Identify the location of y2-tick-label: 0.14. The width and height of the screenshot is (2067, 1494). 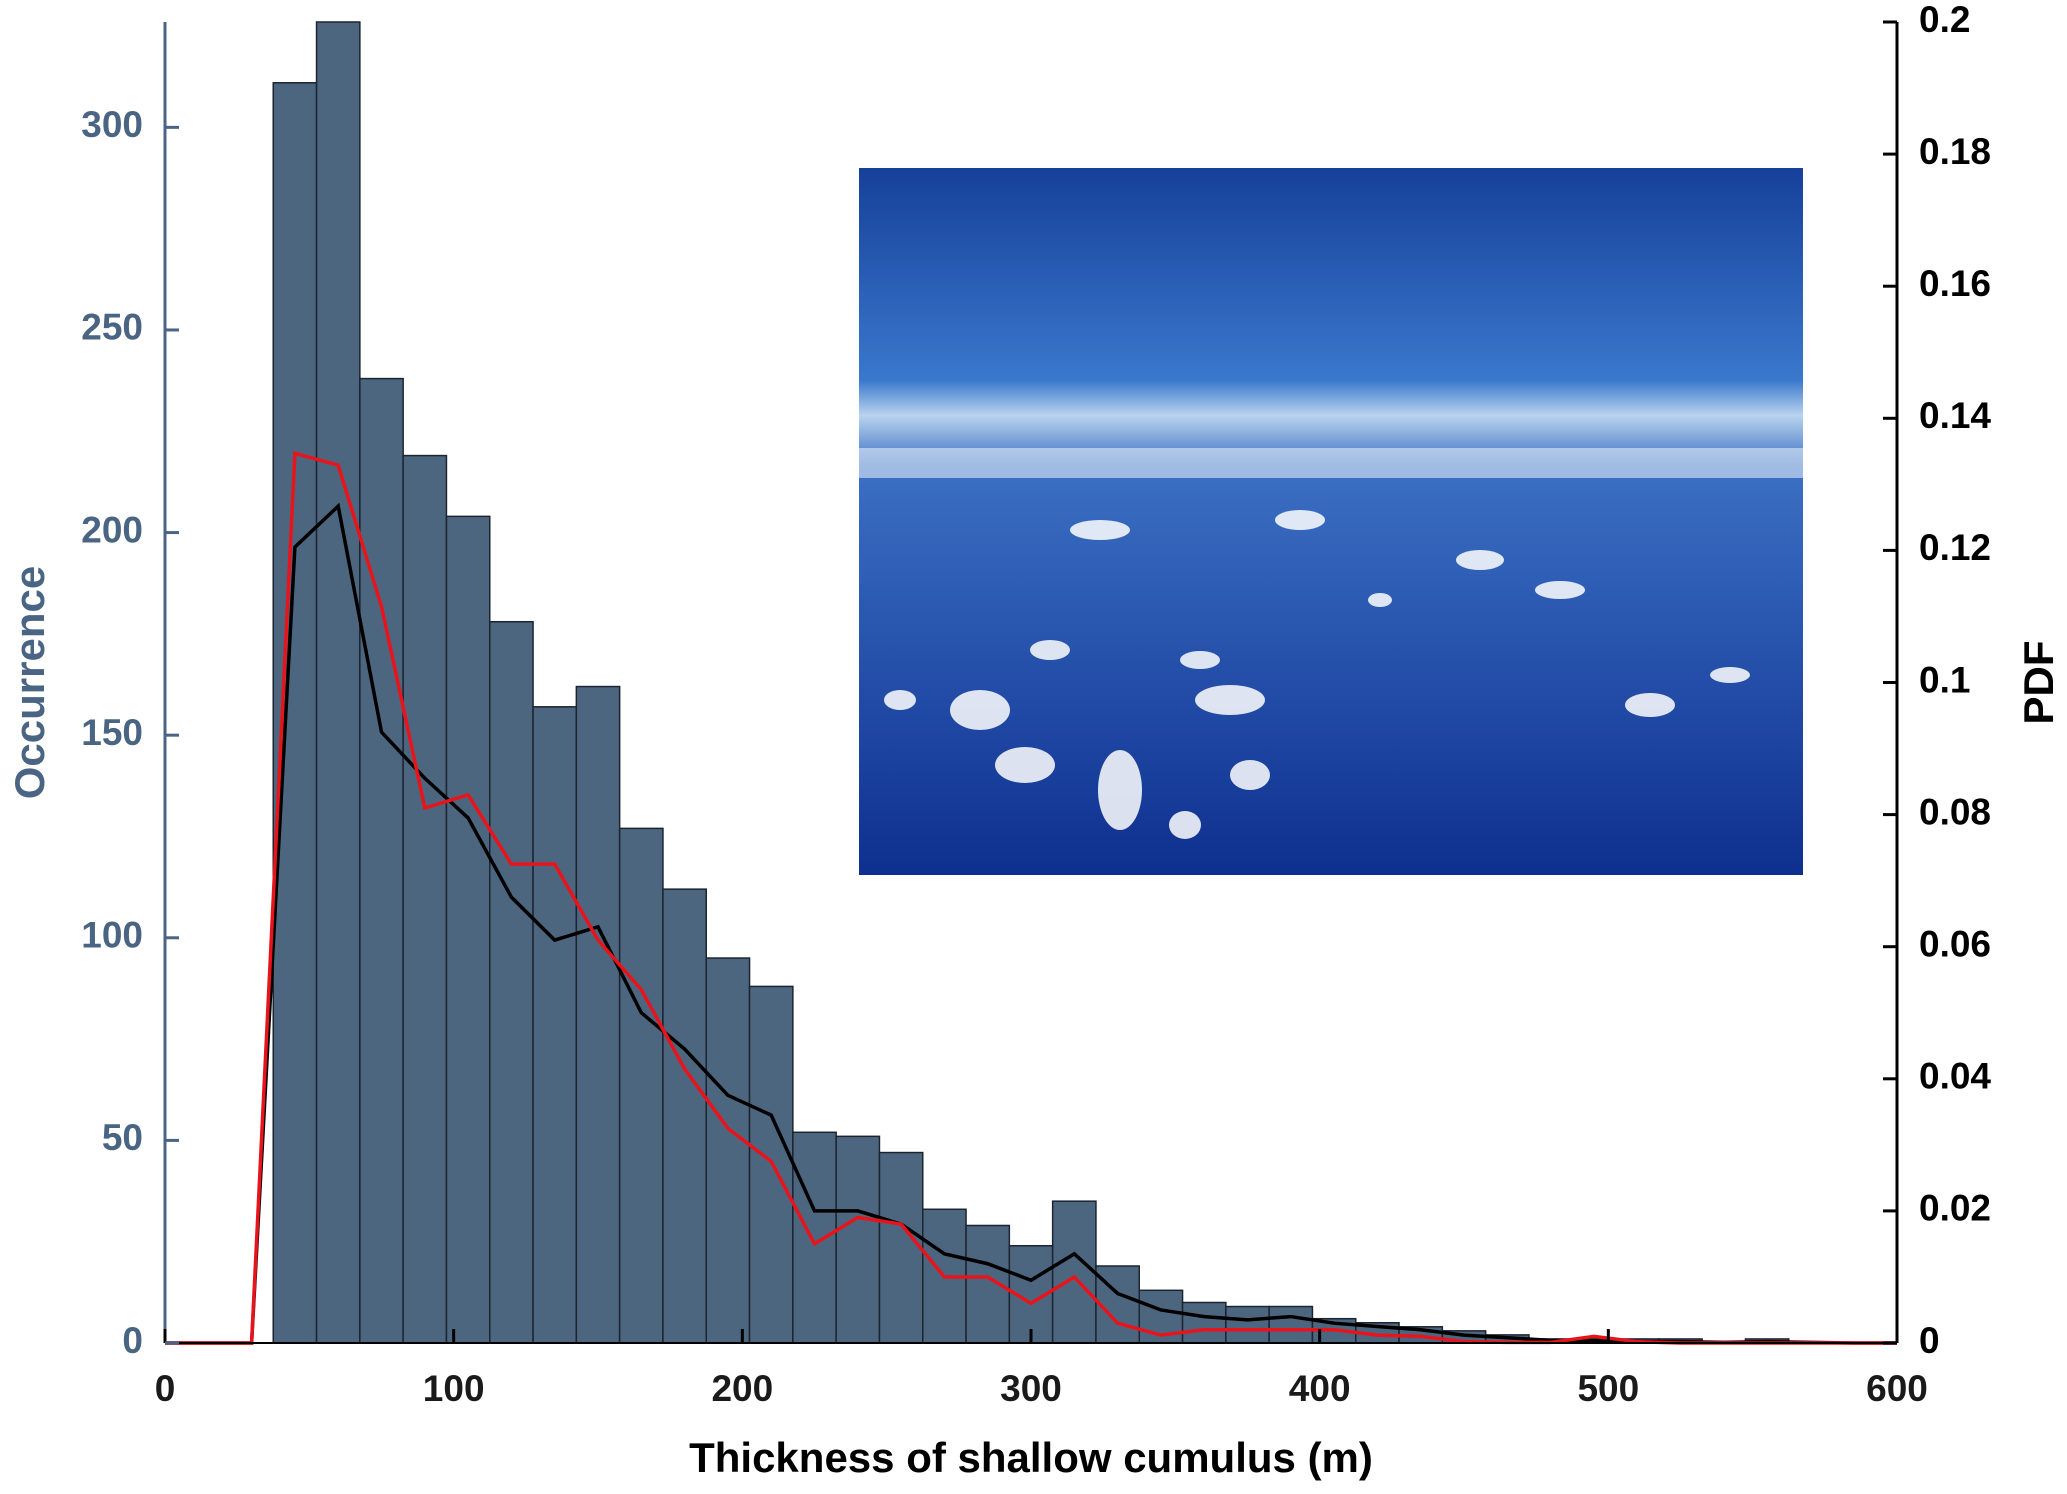
(1955, 415).